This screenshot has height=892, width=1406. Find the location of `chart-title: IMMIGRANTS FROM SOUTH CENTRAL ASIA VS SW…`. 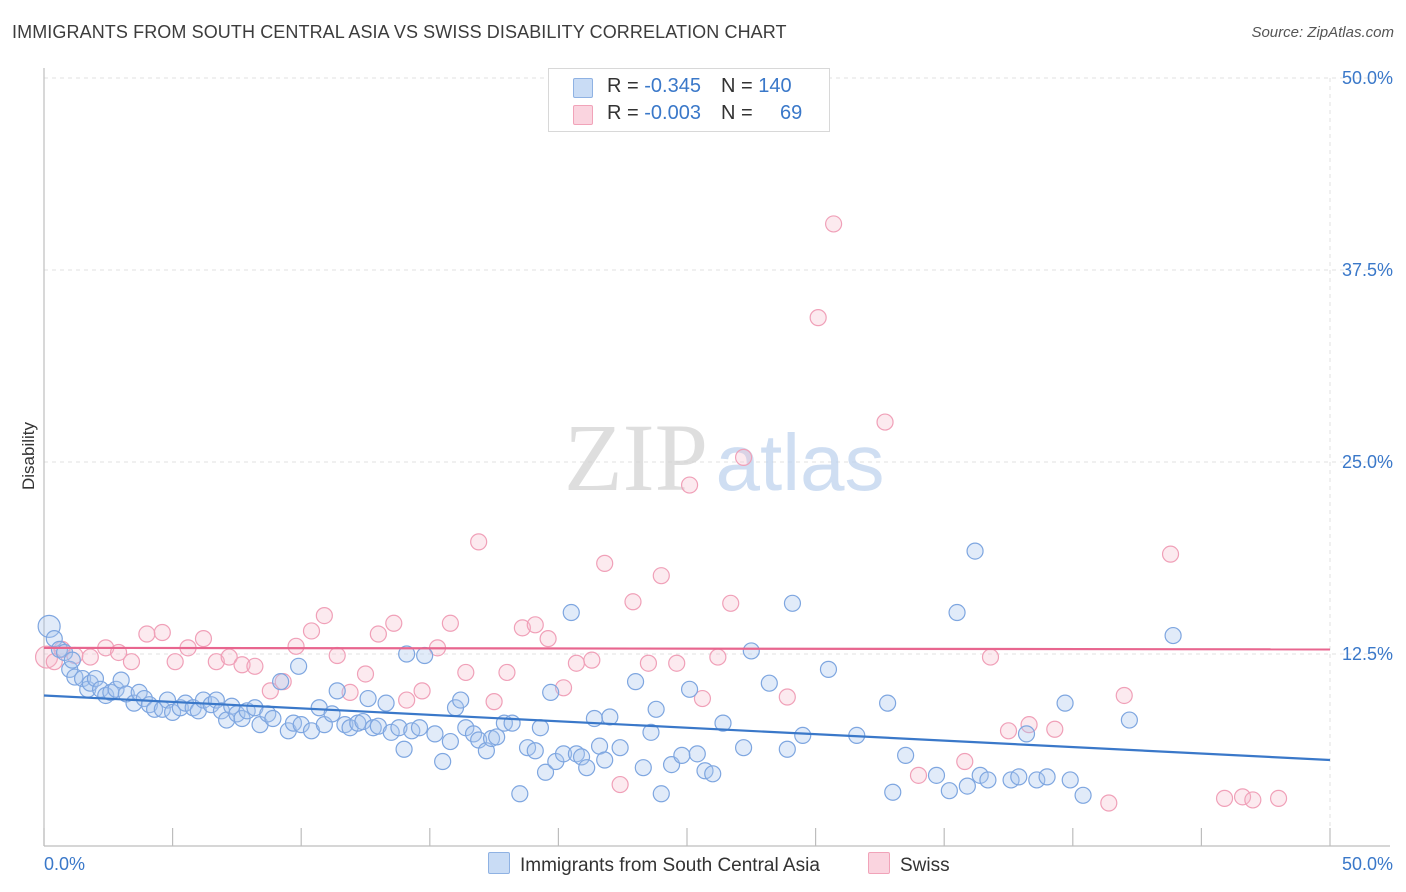

chart-title: IMMIGRANTS FROM SOUTH CENTRAL ASIA VS SW… is located at coordinates (399, 32).